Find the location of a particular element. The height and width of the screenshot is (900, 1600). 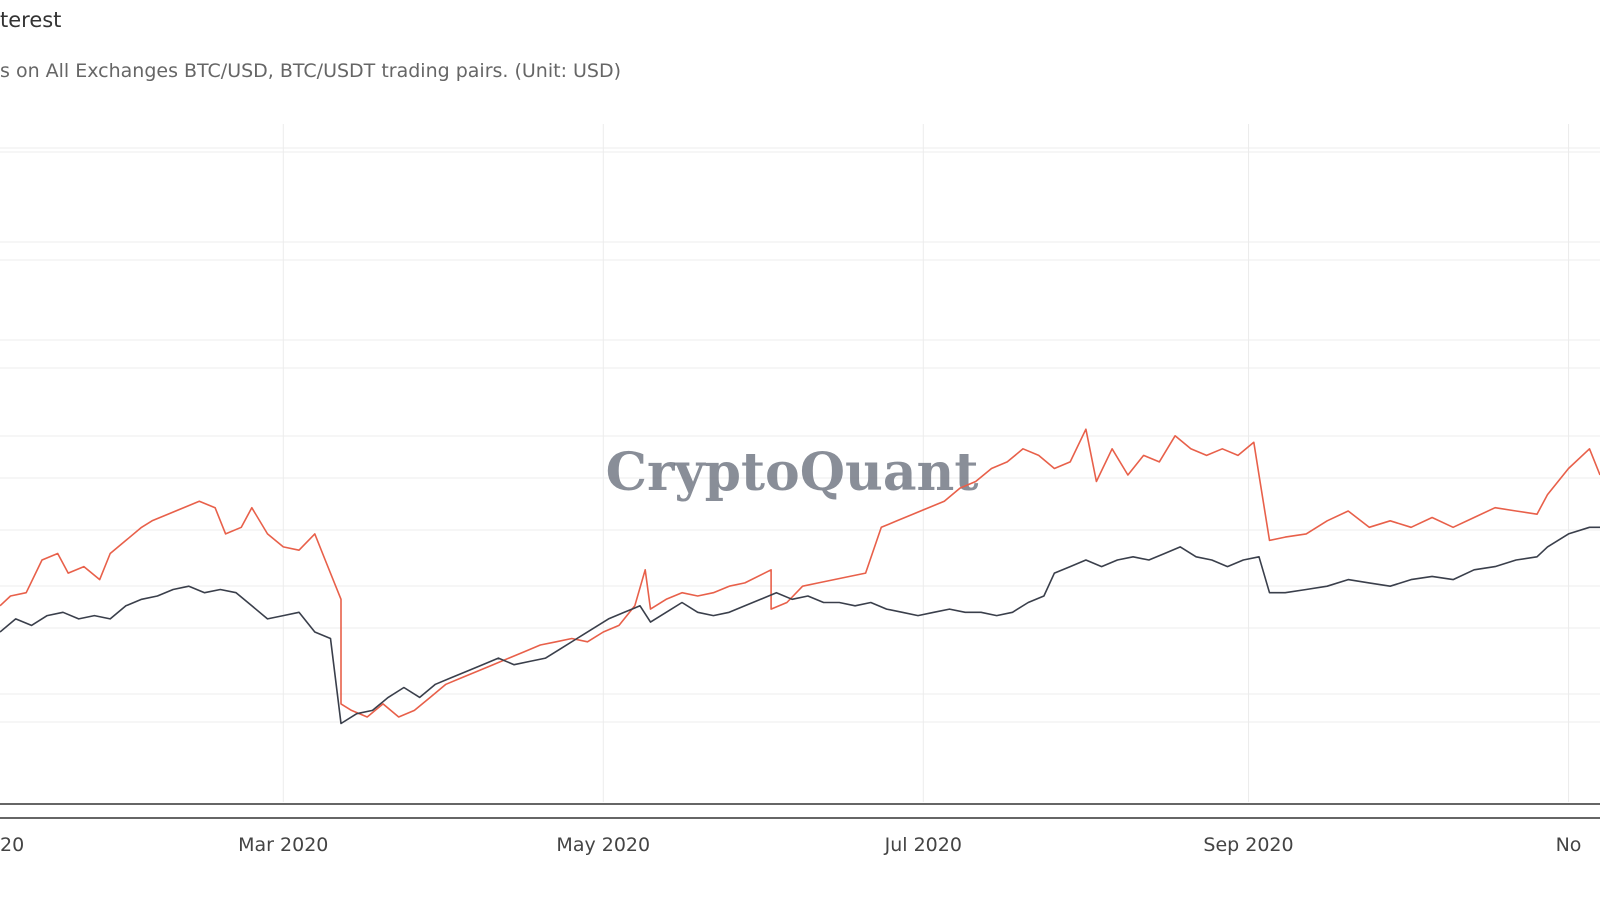

x-tick-label: 20 is located at coordinates (12, 845).